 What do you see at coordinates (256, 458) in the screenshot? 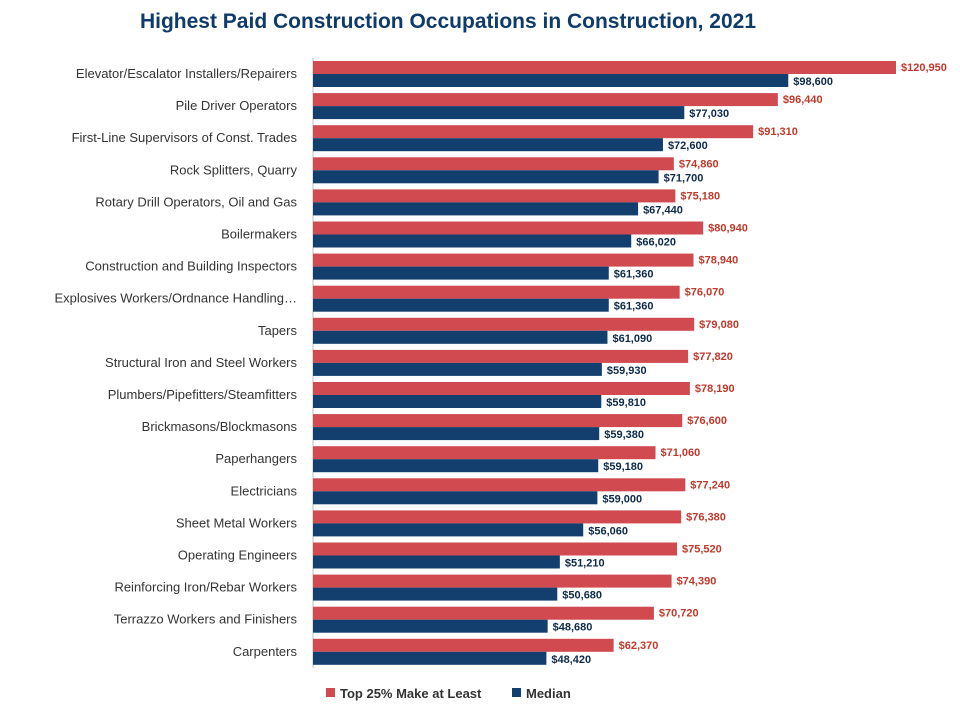
I see `category-label: Paperhangers` at bounding box center [256, 458].